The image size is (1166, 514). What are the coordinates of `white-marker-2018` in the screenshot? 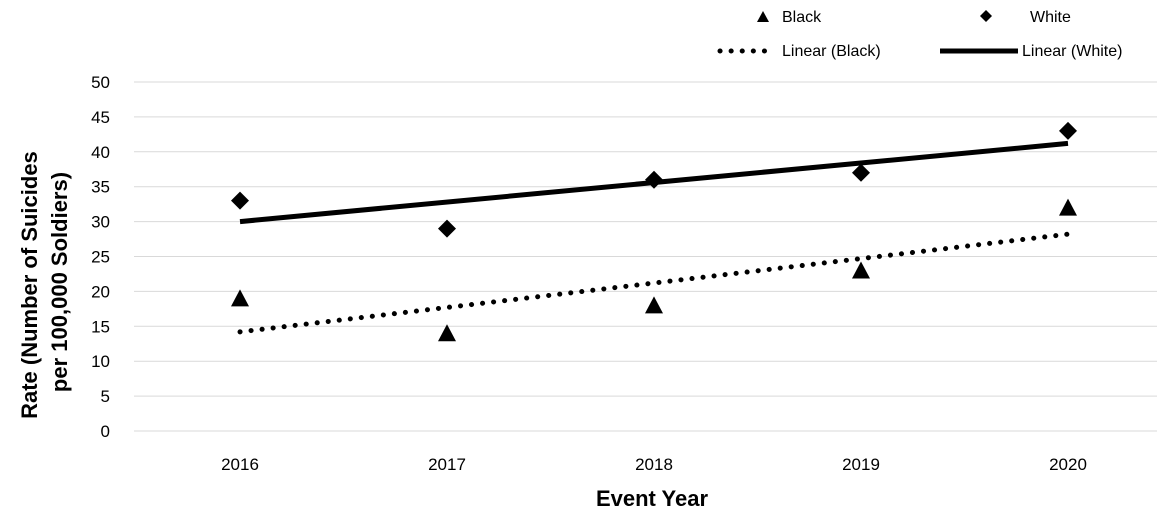 It's located at (654, 180).